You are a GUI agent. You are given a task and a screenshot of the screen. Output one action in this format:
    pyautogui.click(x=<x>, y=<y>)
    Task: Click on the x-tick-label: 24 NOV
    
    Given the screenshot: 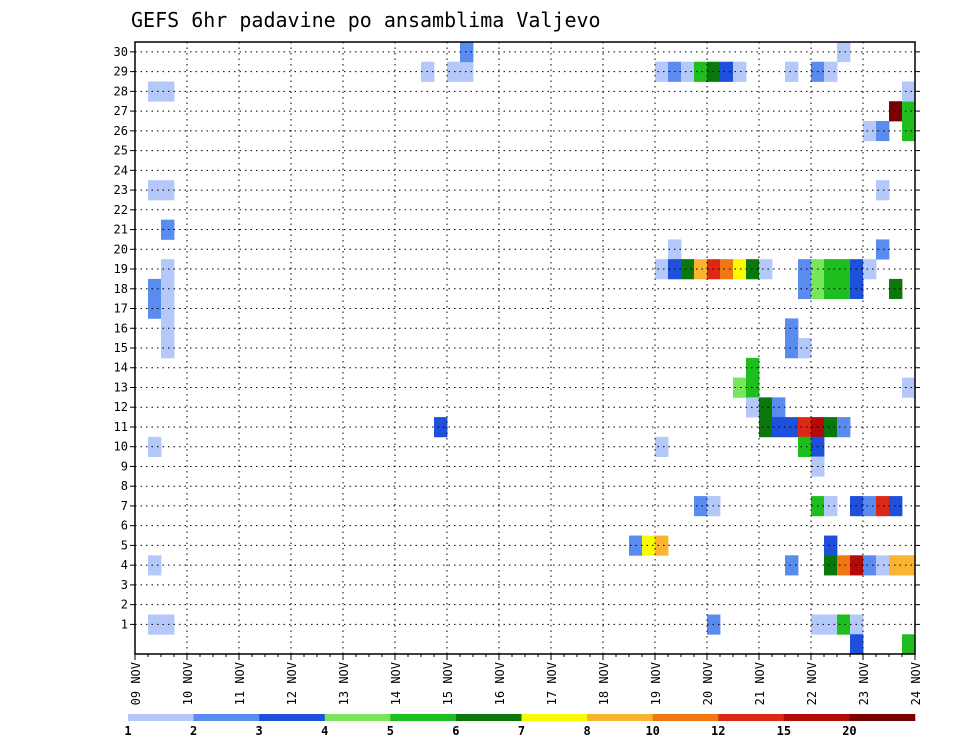 What is the action you would take?
    pyautogui.click(x=916, y=683)
    